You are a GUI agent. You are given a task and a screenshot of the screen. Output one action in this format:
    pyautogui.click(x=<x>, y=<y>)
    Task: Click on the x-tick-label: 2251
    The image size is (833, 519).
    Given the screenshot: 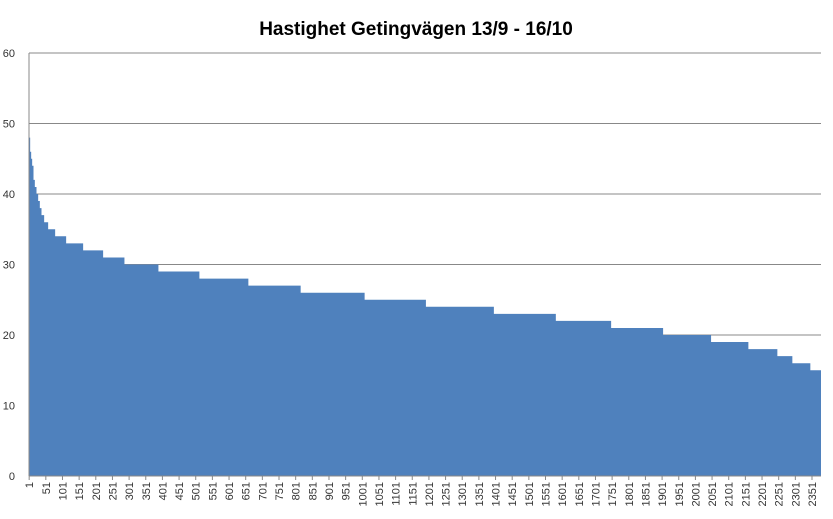 What is the action you would take?
    pyautogui.click(x=780, y=494)
    